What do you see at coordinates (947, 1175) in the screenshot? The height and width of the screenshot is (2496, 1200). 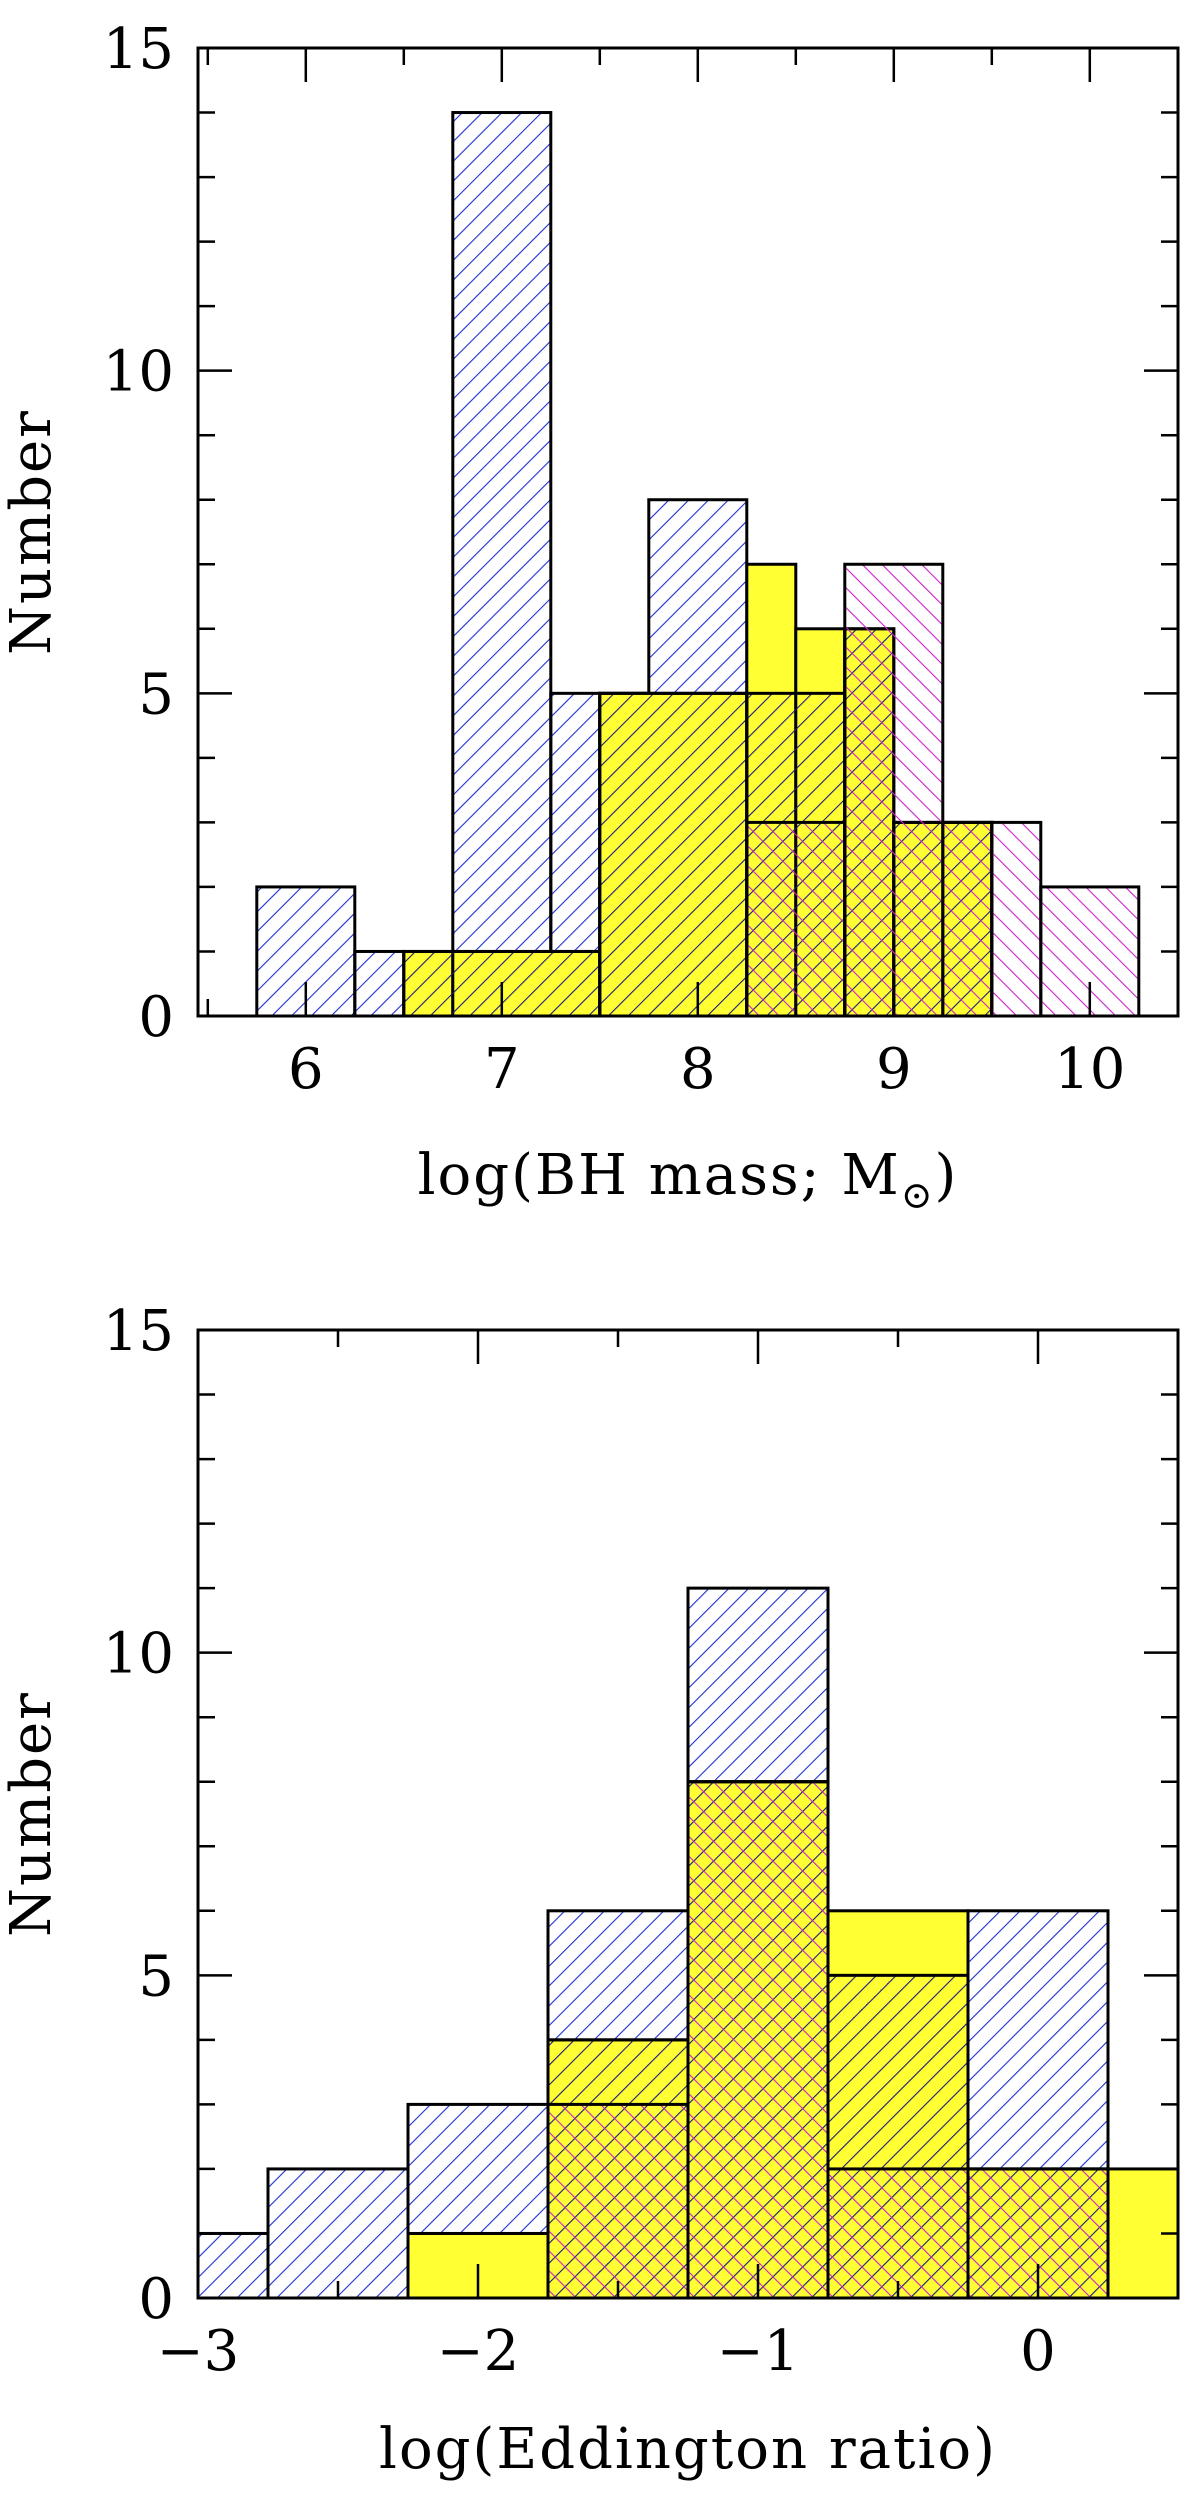 I see `bh-mass-x-axis-label-close: )` at bounding box center [947, 1175].